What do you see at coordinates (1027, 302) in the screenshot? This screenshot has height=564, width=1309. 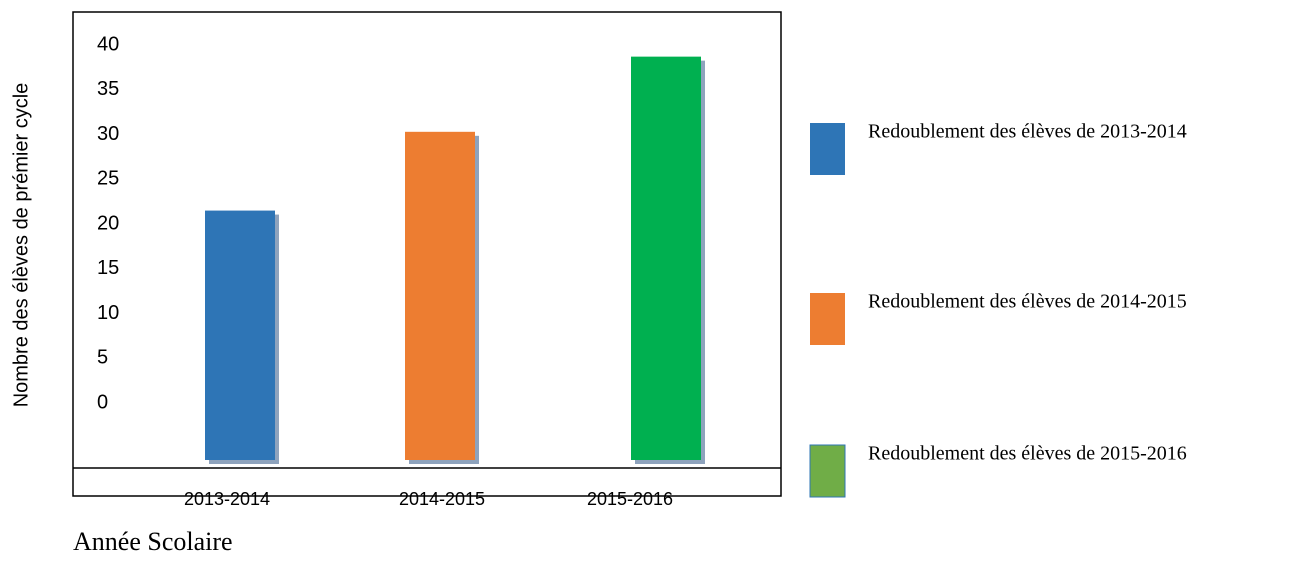 I see `legend-label: Redoublement des élèves de 2014-2015` at bounding box center [1027, 302].